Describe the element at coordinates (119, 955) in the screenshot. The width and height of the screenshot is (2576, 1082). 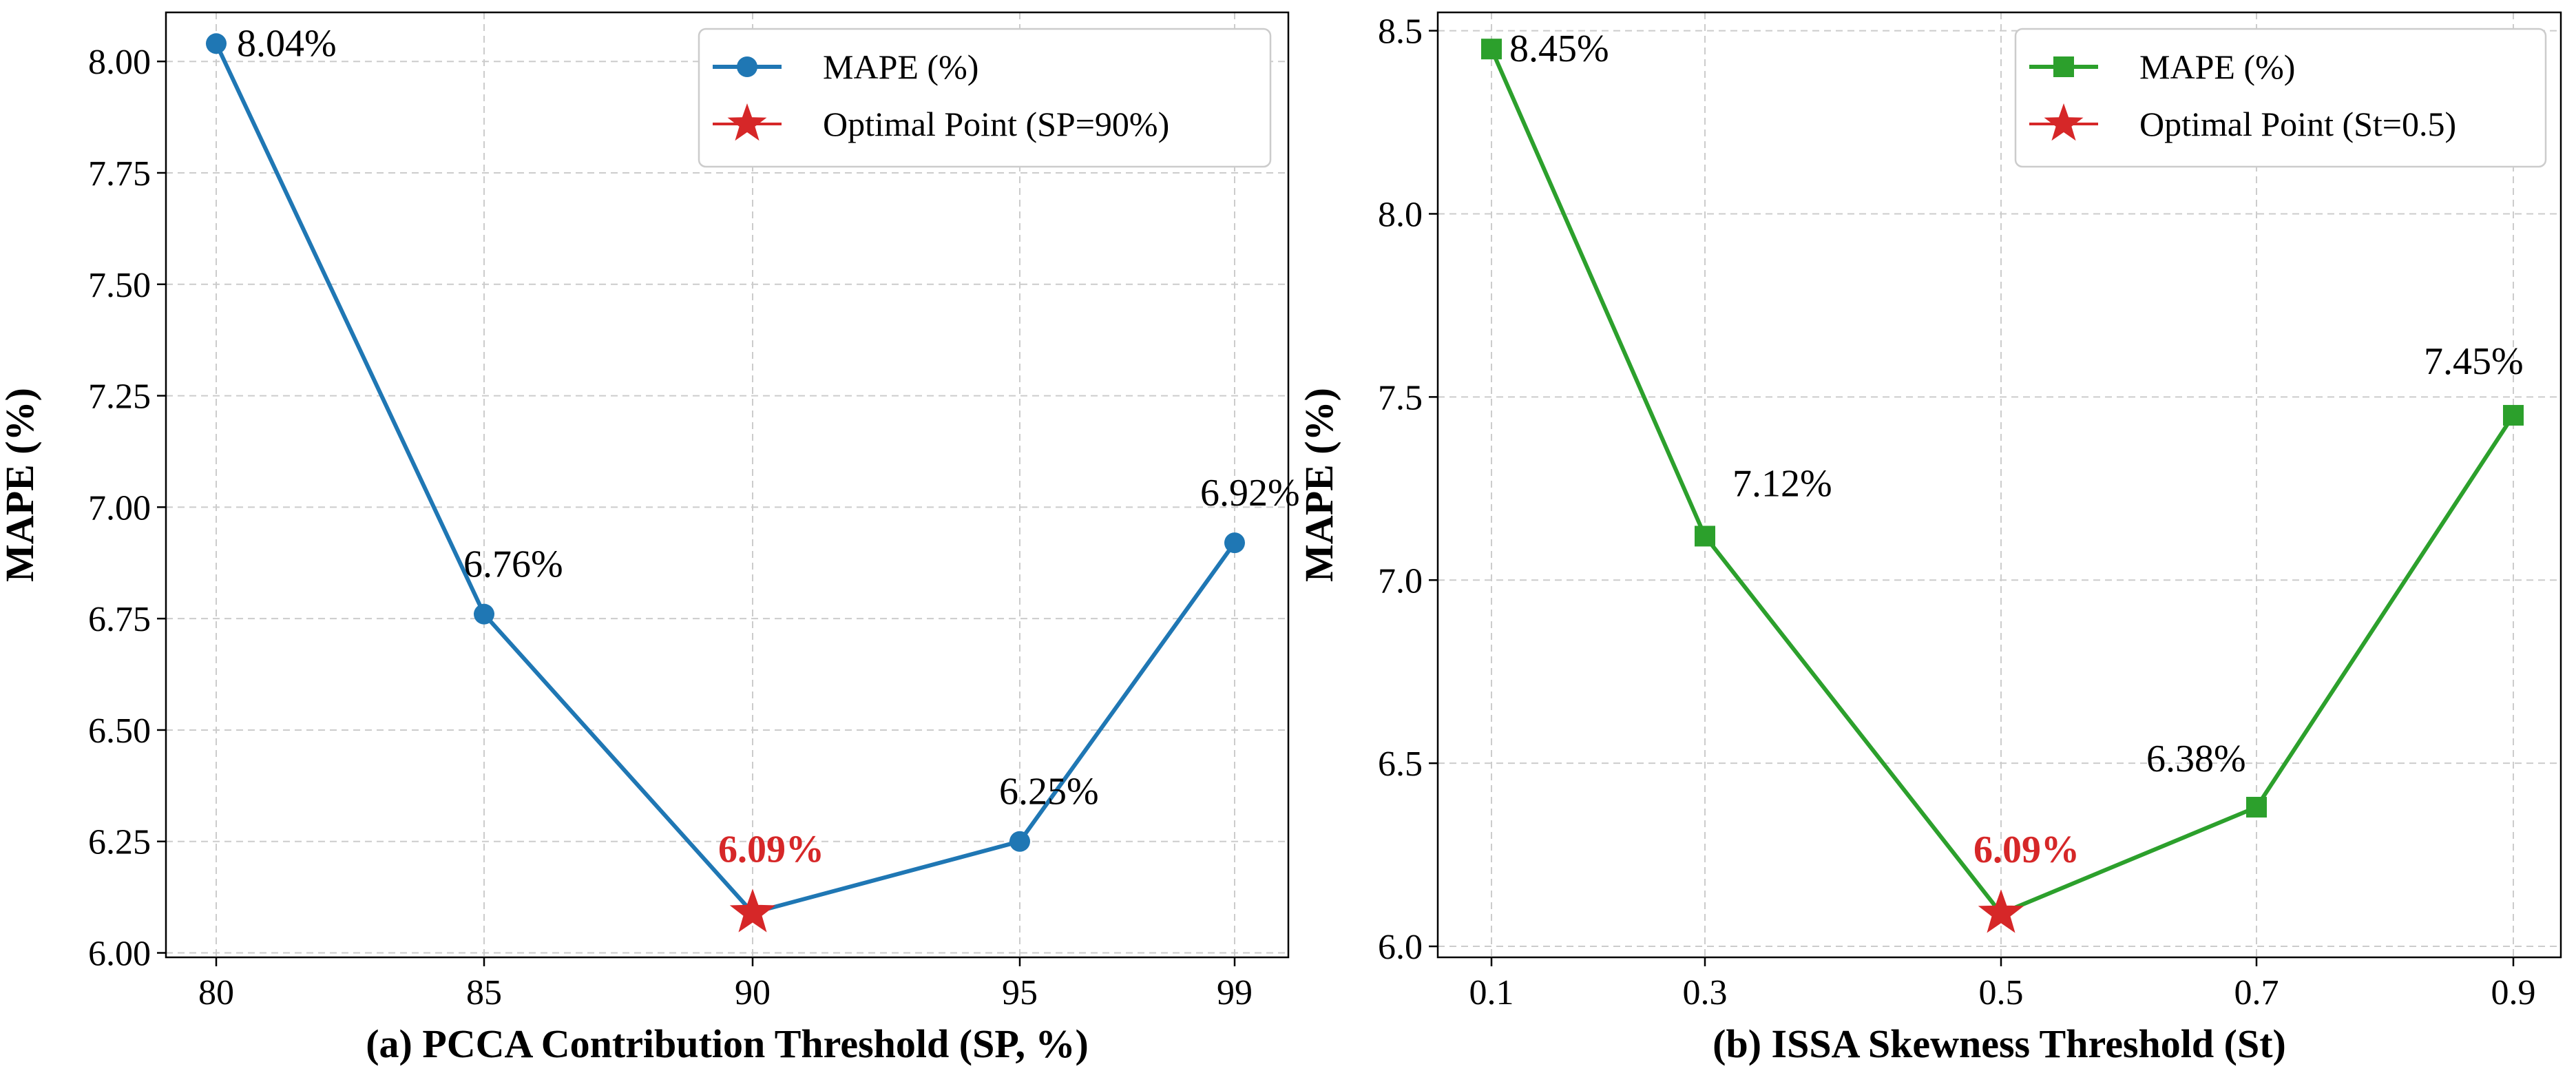
I see `y-tick-label: 6.00` at that location.